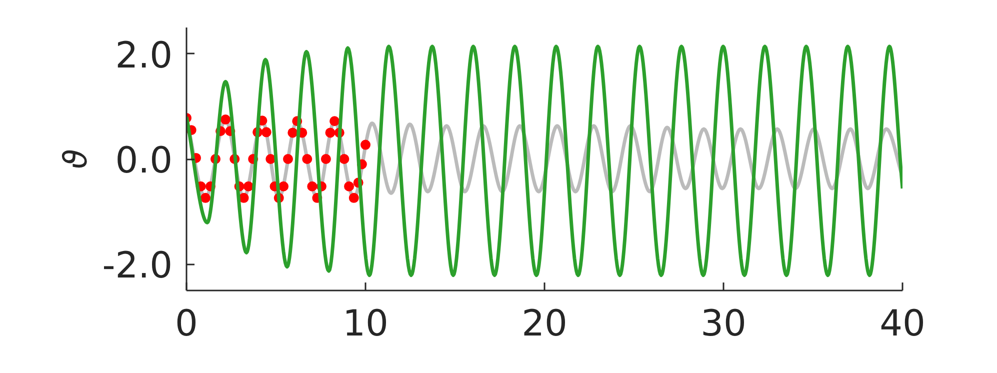  What do you see at coordinates (903, 324) in the screenshot?
I see `x-tick-label: 40` at bounding box center [903, 324].